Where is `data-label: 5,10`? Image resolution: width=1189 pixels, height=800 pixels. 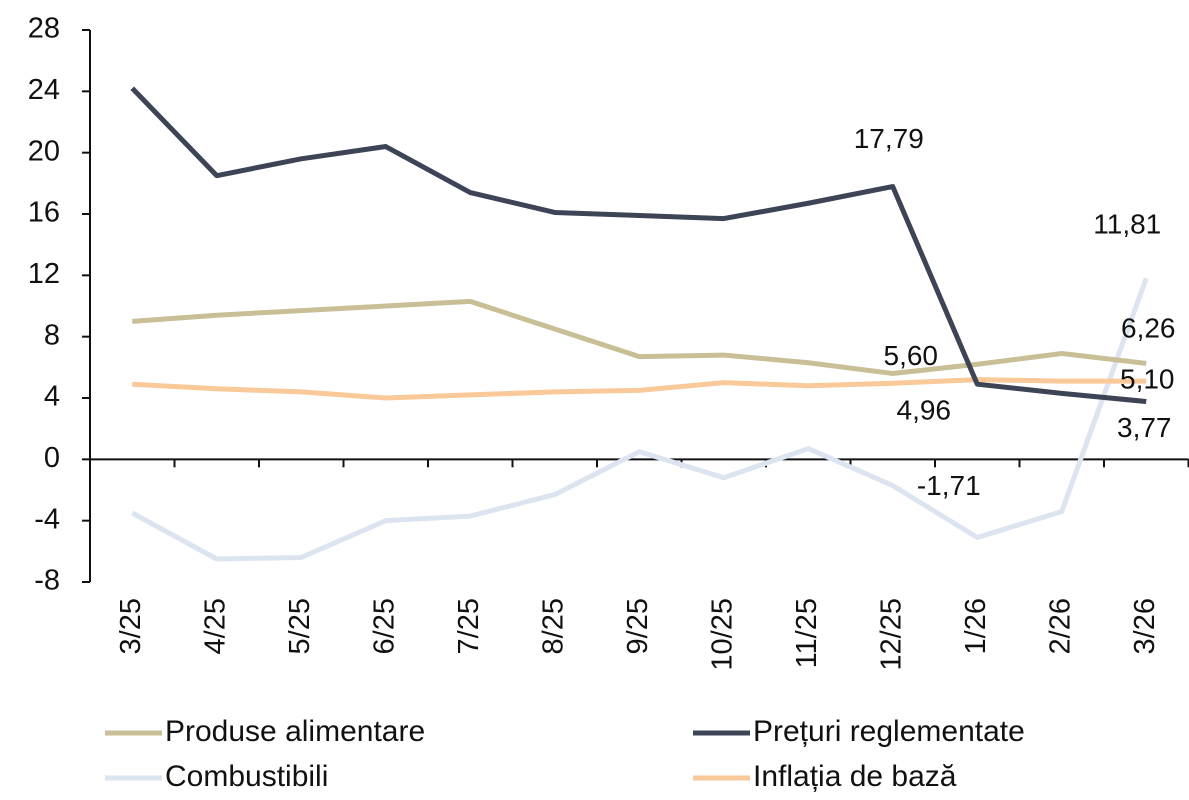
data-label: 5,10 is located at coordinates (1147, 379).